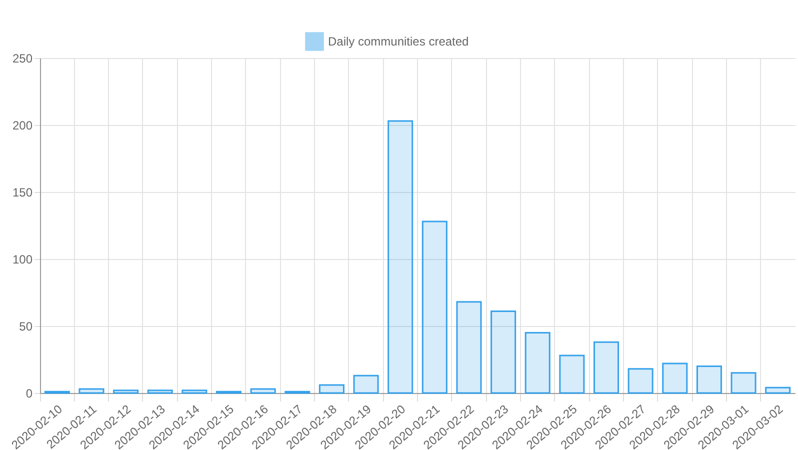 Image resolution: width=798 pixels, height=450 pixels. I want to click on y-tick-label: 150, so click(22, 193).